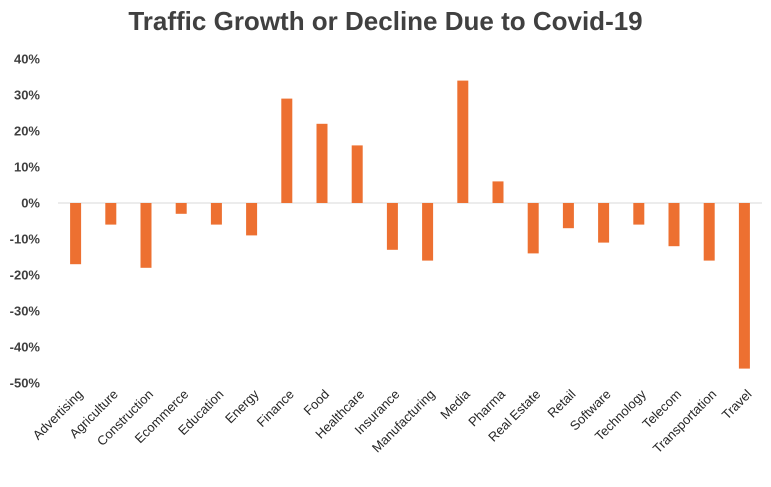 Image resolution: width=771 pixels, height=487 pixels. I want to click on y-tick-label: -50%, so click(25, 383).